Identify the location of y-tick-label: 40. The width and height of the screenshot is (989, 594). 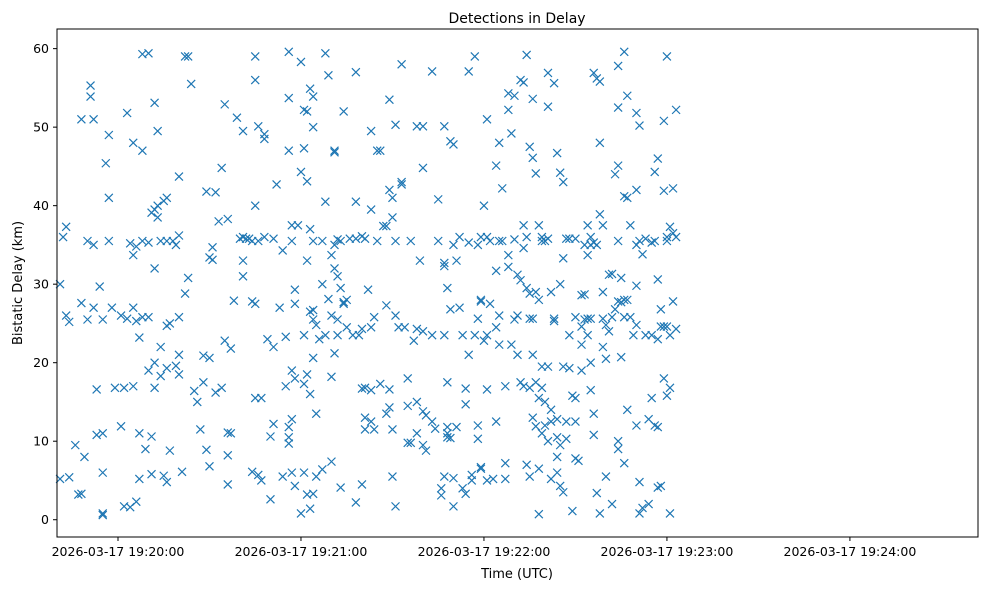
(41, 205).